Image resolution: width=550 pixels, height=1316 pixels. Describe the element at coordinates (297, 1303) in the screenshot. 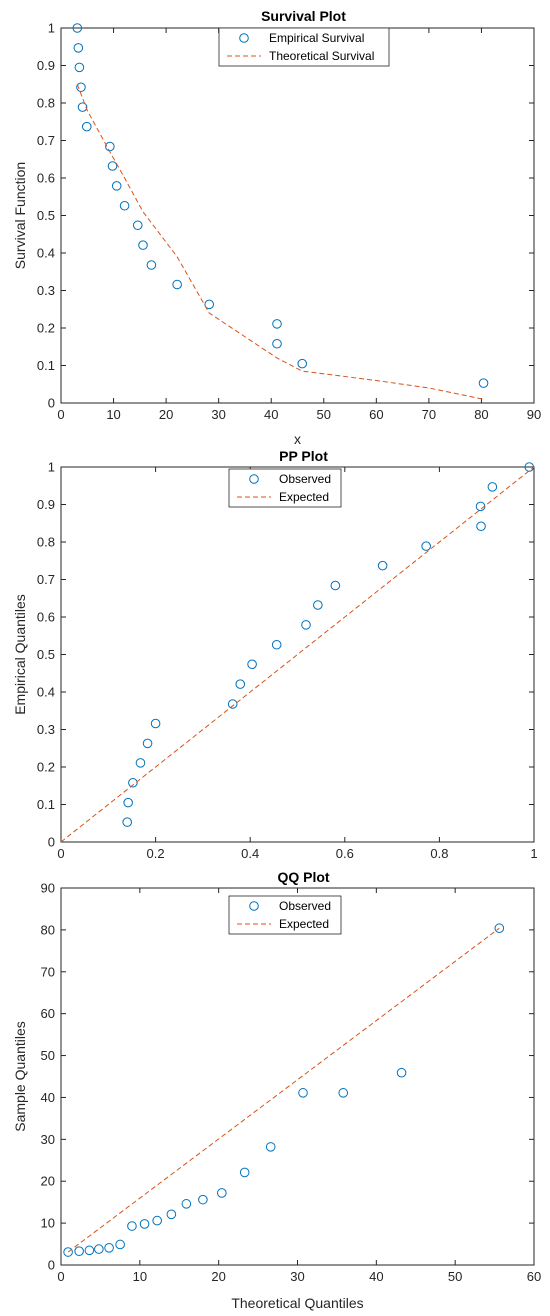

I see `x-axis-label: Theoretical Quantiles` at that location.